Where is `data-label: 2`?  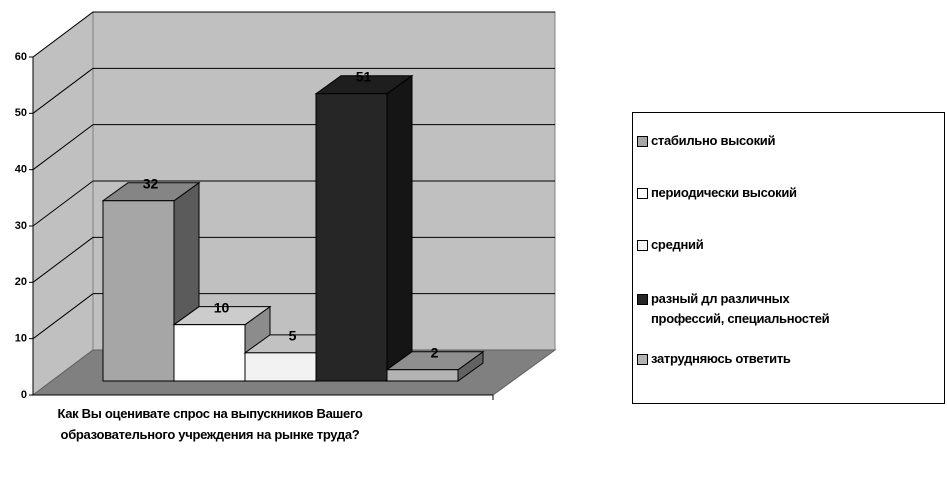 data-label: 2 is located at coordinates (435, 352).